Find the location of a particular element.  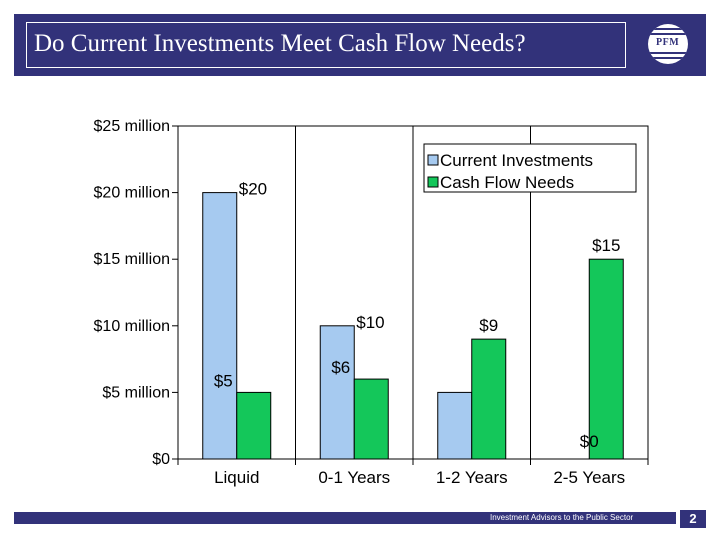

data-label: $6 is located at coordinates (340, 367).